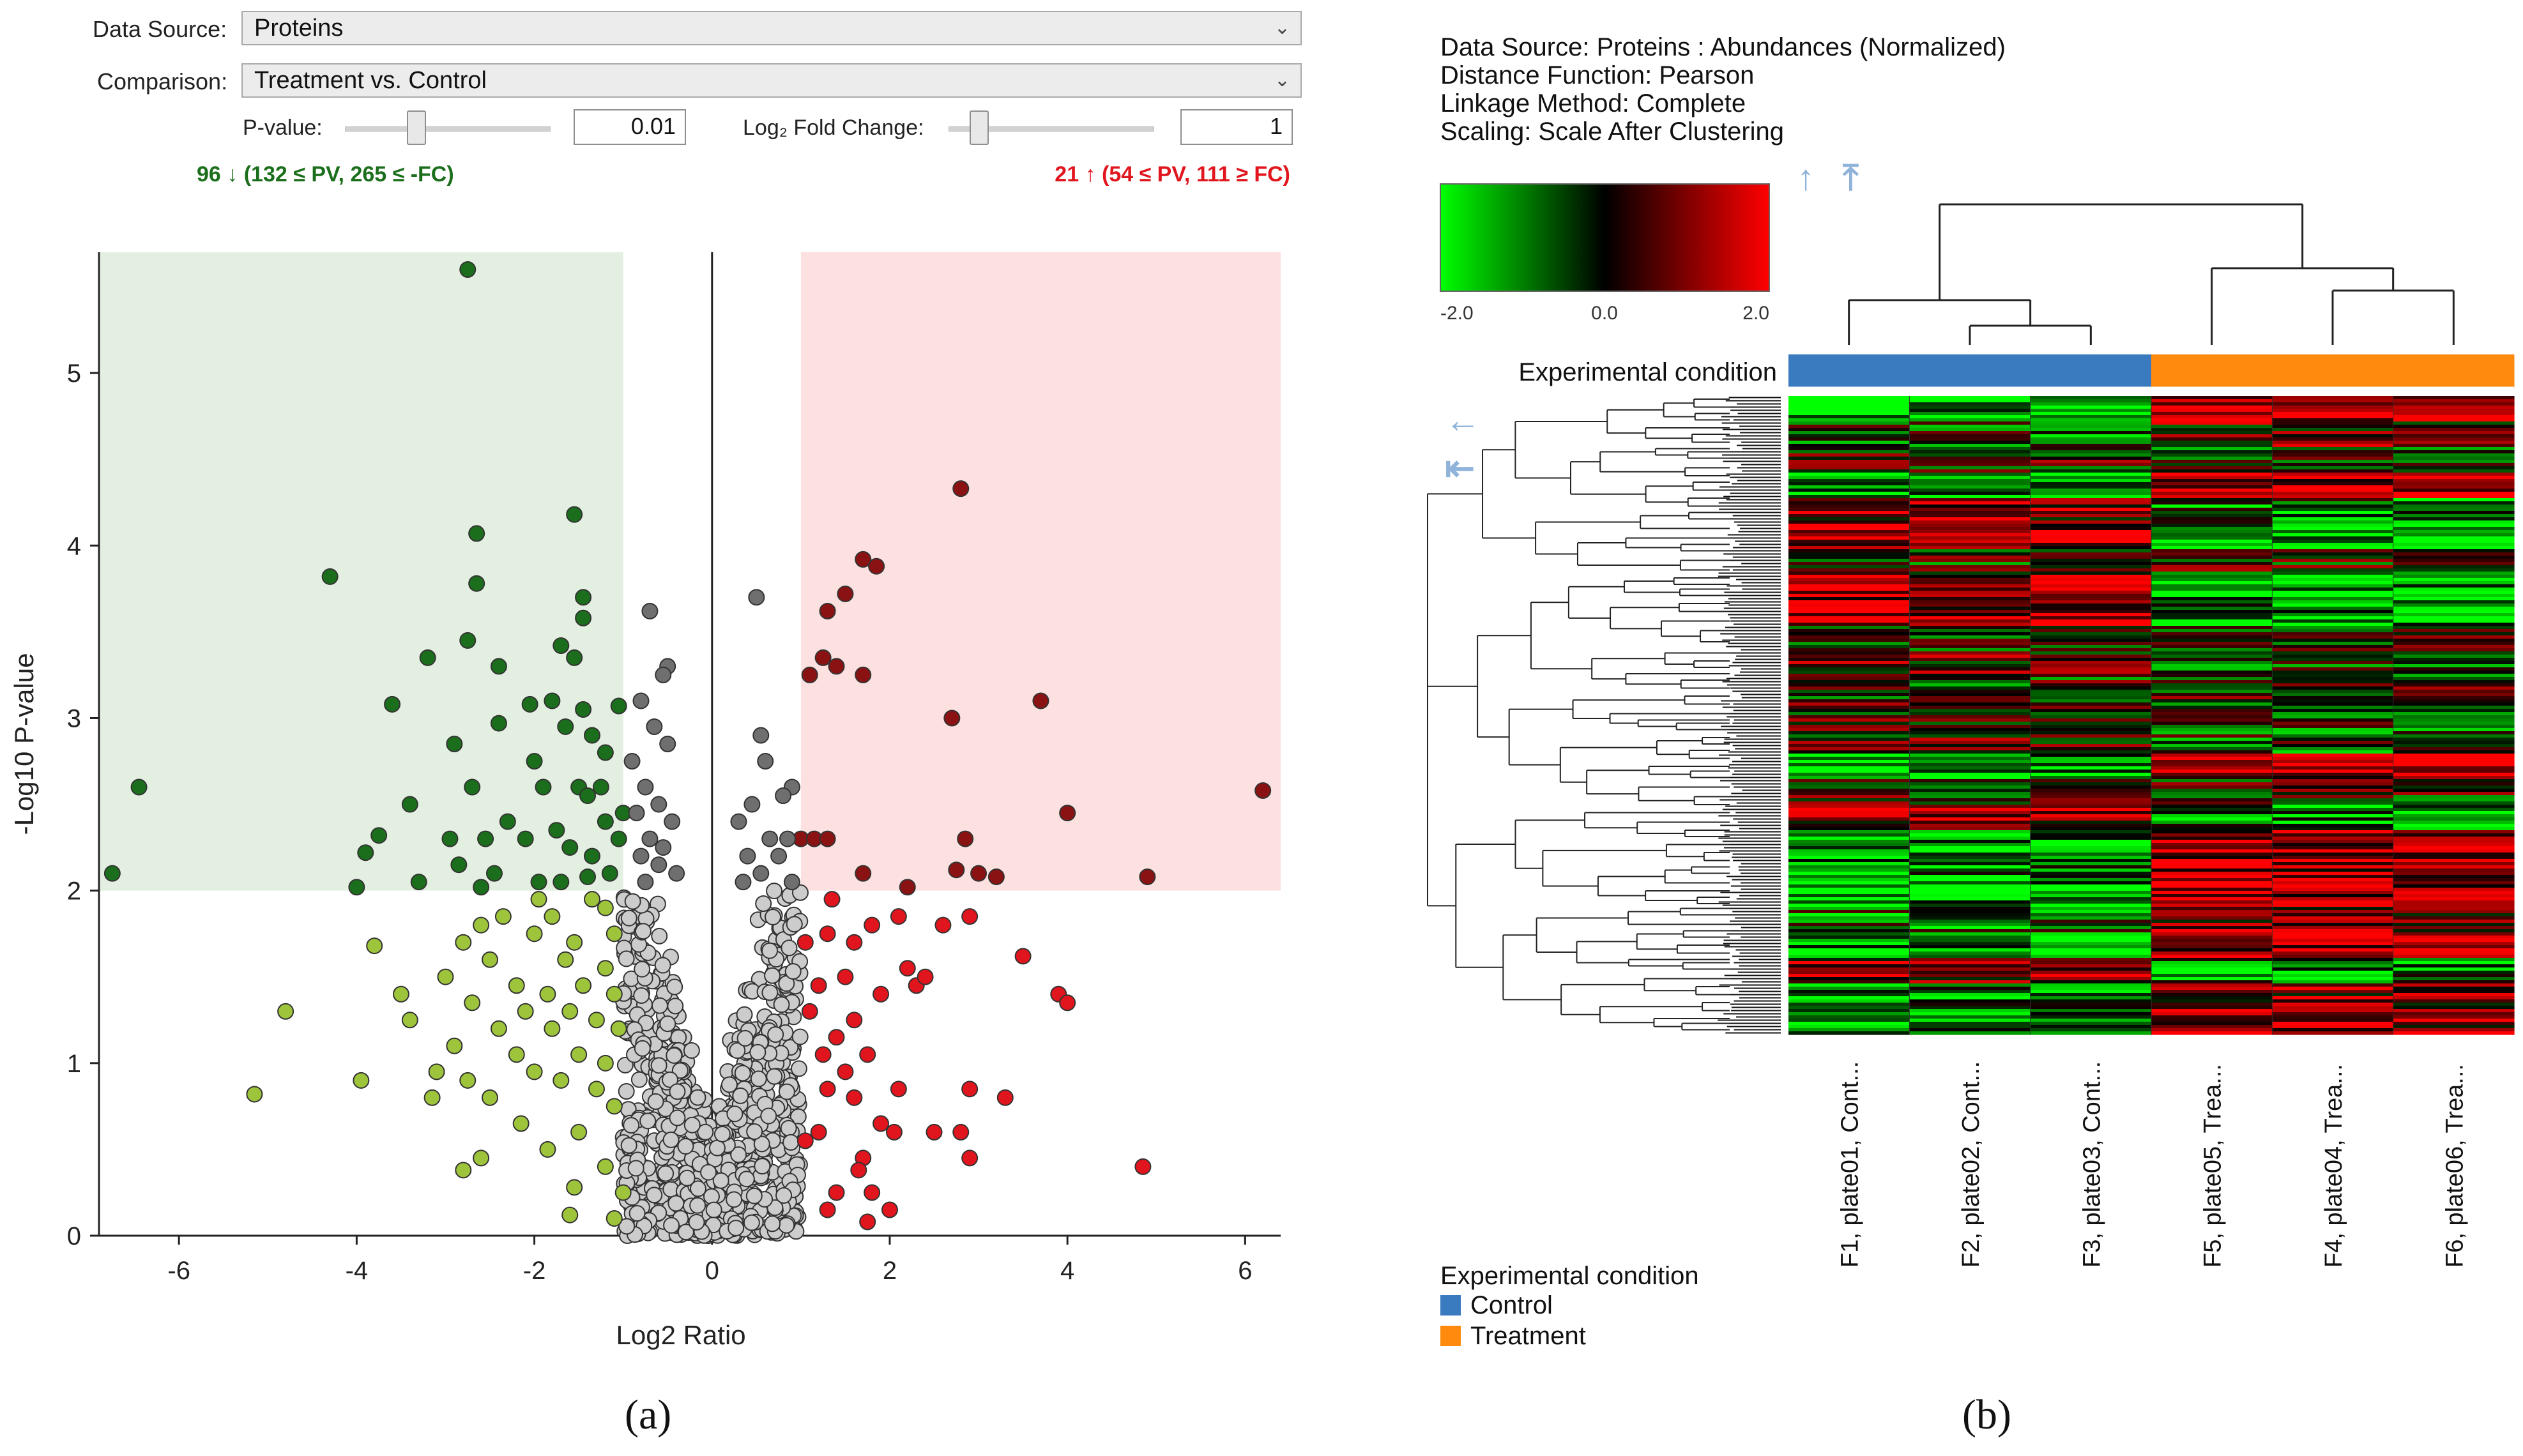  What do you see at coordinates (1051, 129) in the screenshot?
I see `fc-slider-track` at bounding box center [1051, 129].